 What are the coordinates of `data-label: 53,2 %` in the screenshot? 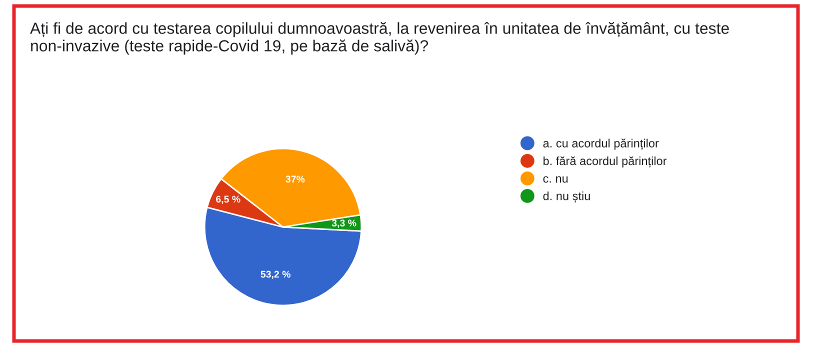 It's located at (275, 275).